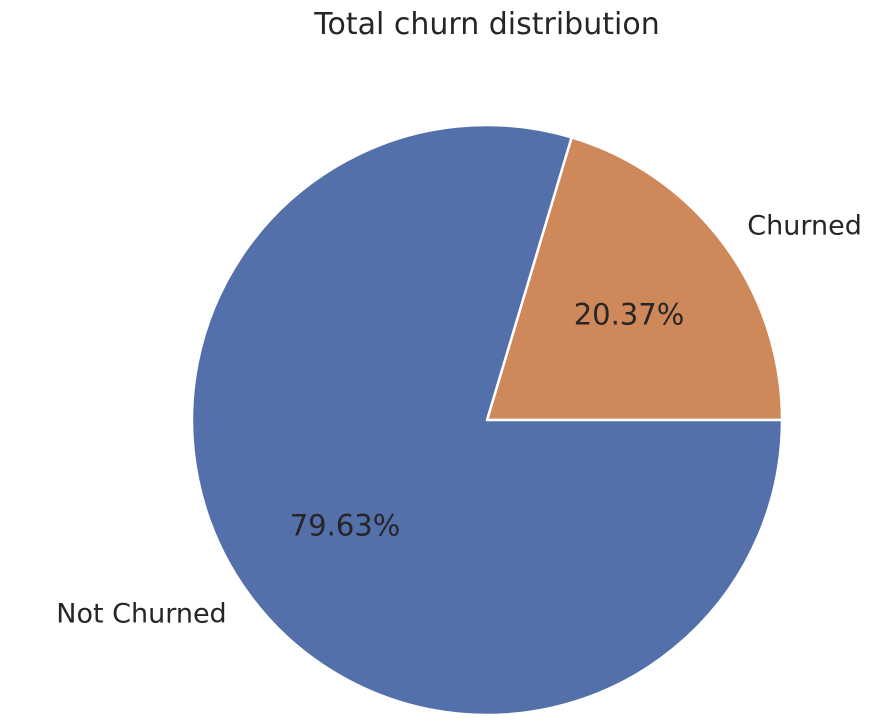  I want to click on chart-title: Total churn distribution, so click(486, 24).